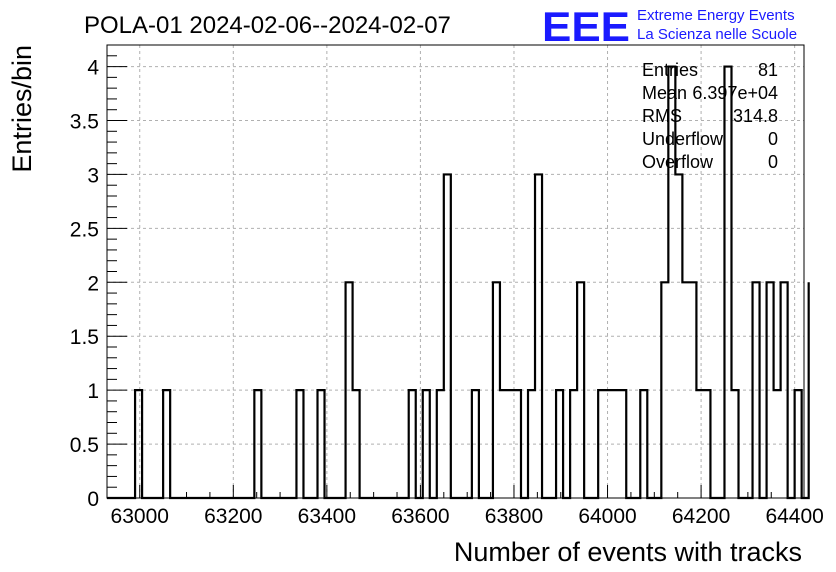 The width and height of the screenshot is (836, 572). Describe the element at coordinates (327, 516) in the screenshot. I see `x-tick-label: 63400` at that location.